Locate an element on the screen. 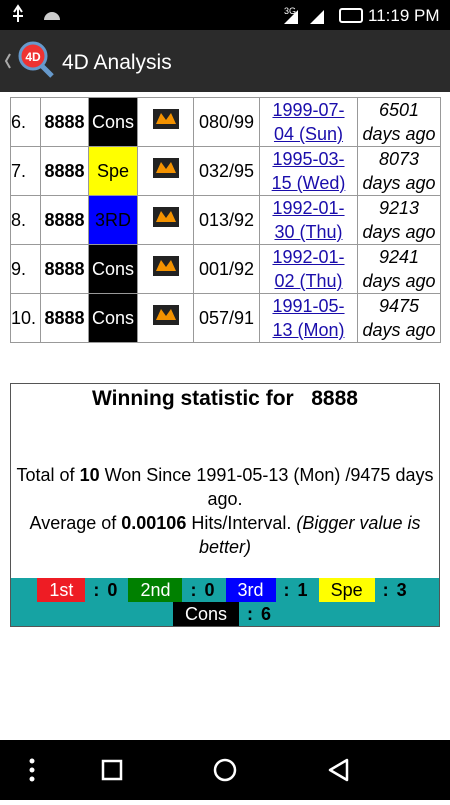  average-suffix: Hits/Interval. is located at coordinates (241, 523).